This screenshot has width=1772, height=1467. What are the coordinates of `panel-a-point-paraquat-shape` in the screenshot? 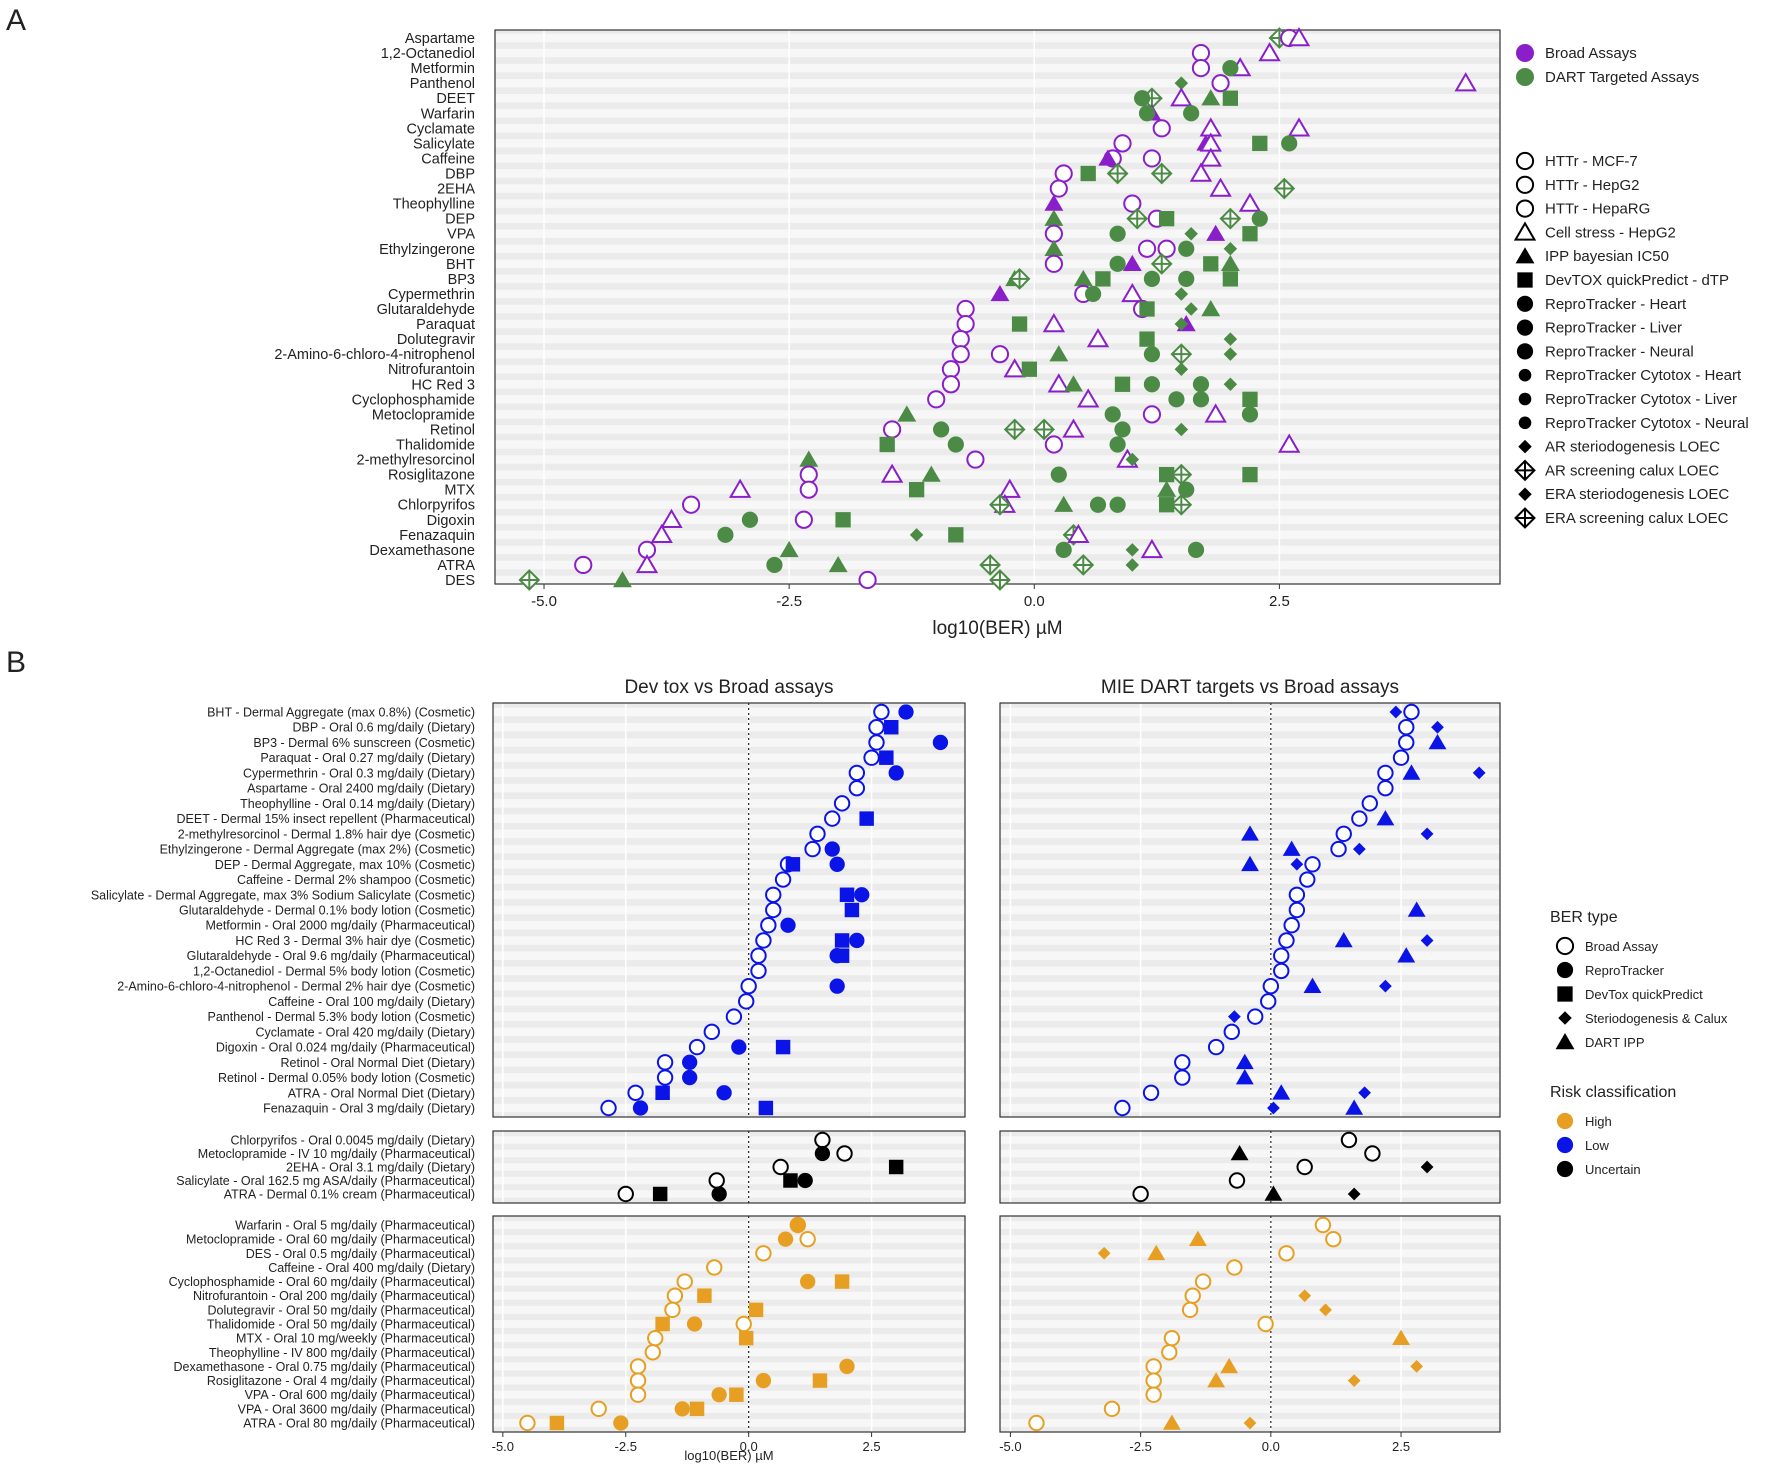 It's located at (1181, 324).